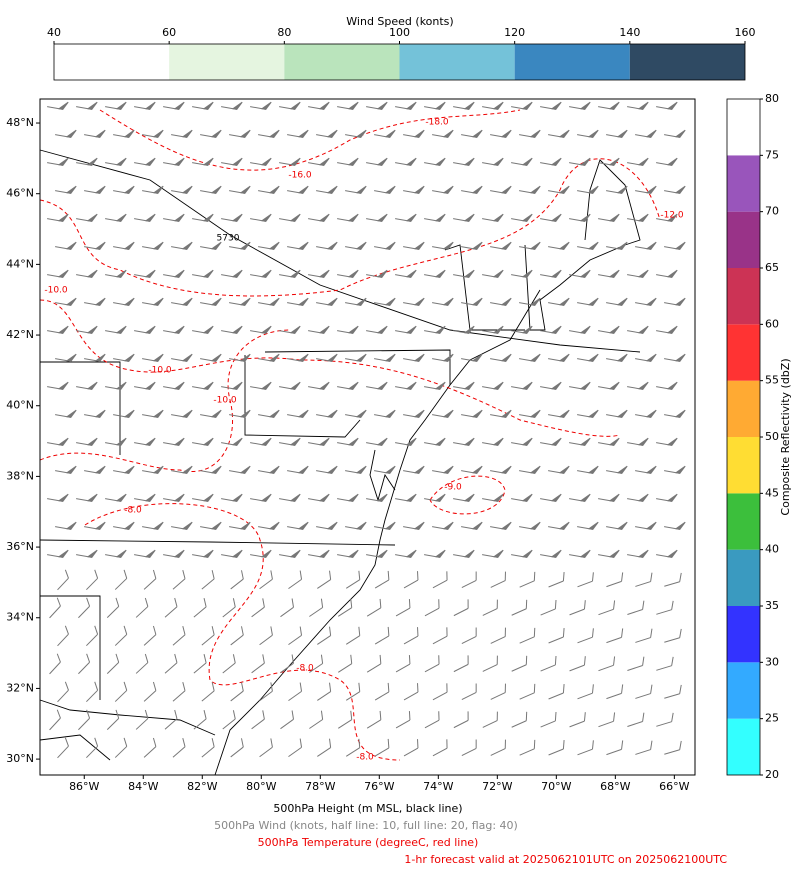  What do you see at coordinates (133, 511) in the screenshot?
I see `contour-label: -8.0` at bounding box center [133, 511].